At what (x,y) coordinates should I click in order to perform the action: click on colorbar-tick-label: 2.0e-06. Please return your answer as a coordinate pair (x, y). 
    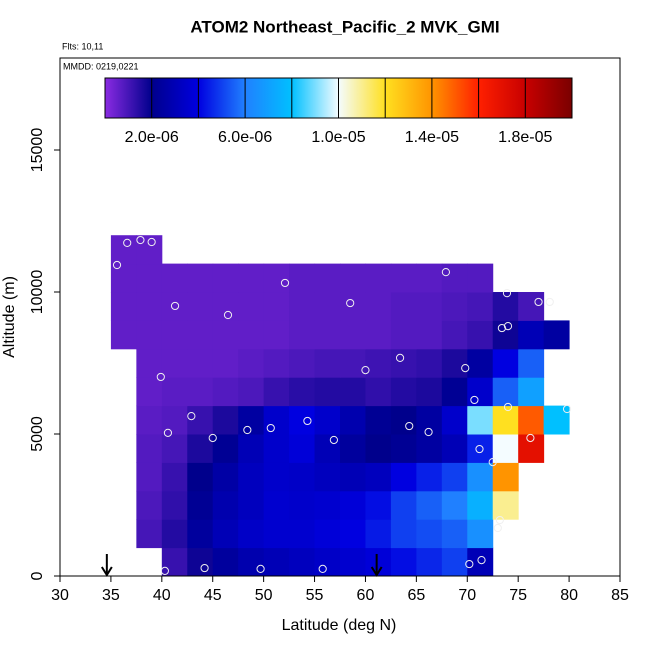
    Looking at the image, I should click on (152, 137).